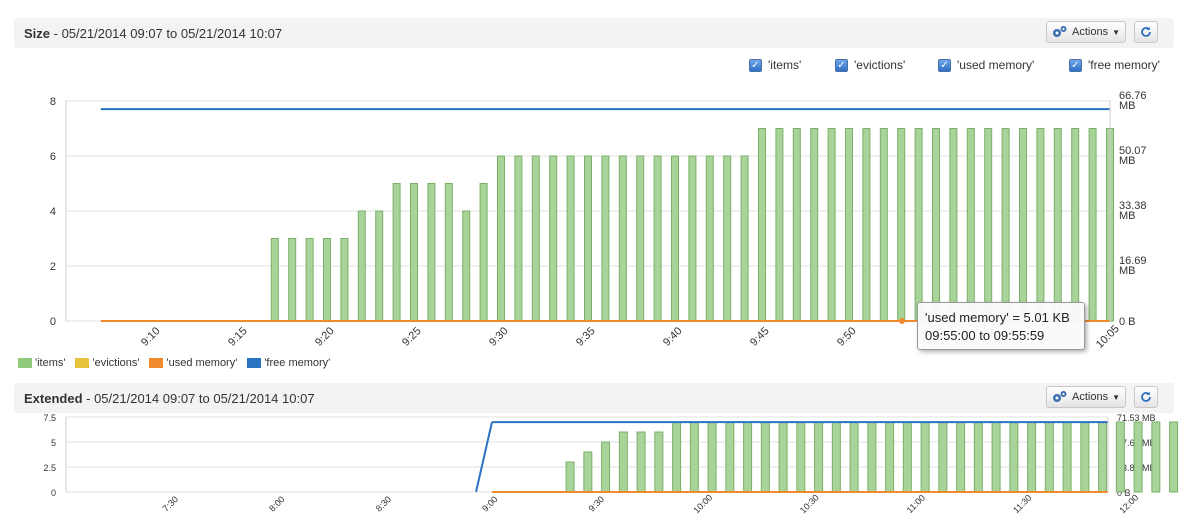 The height and width of the screenshot is (531, 1186). Describe the element at coordinates (847, 337) in the screenshot. I see `x-tick-label: 9:50` at that location.